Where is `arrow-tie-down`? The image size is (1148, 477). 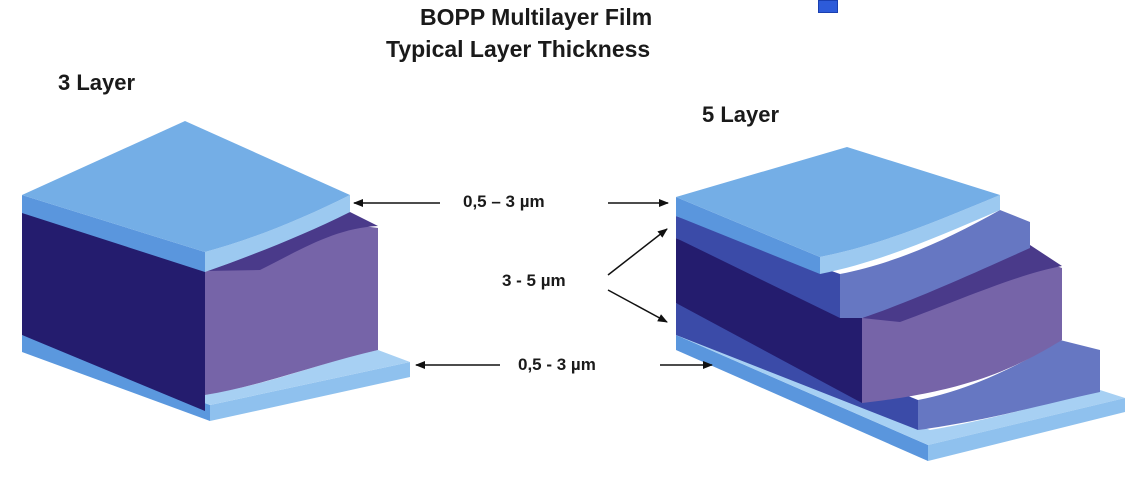 arrow-tie-down is located at coordinates (637, 306).